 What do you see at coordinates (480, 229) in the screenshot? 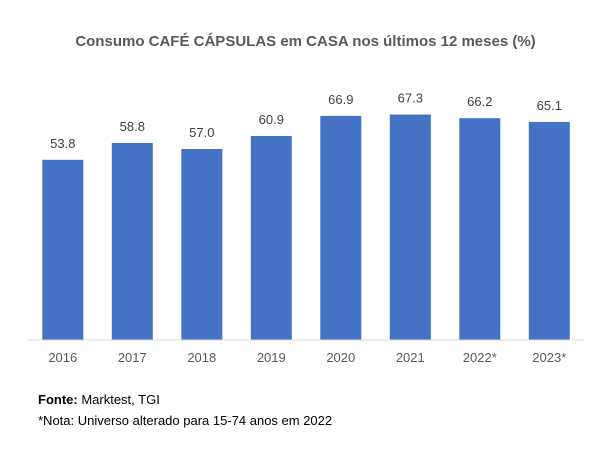
I see `bar-2022` at bounding box center [480, 229].